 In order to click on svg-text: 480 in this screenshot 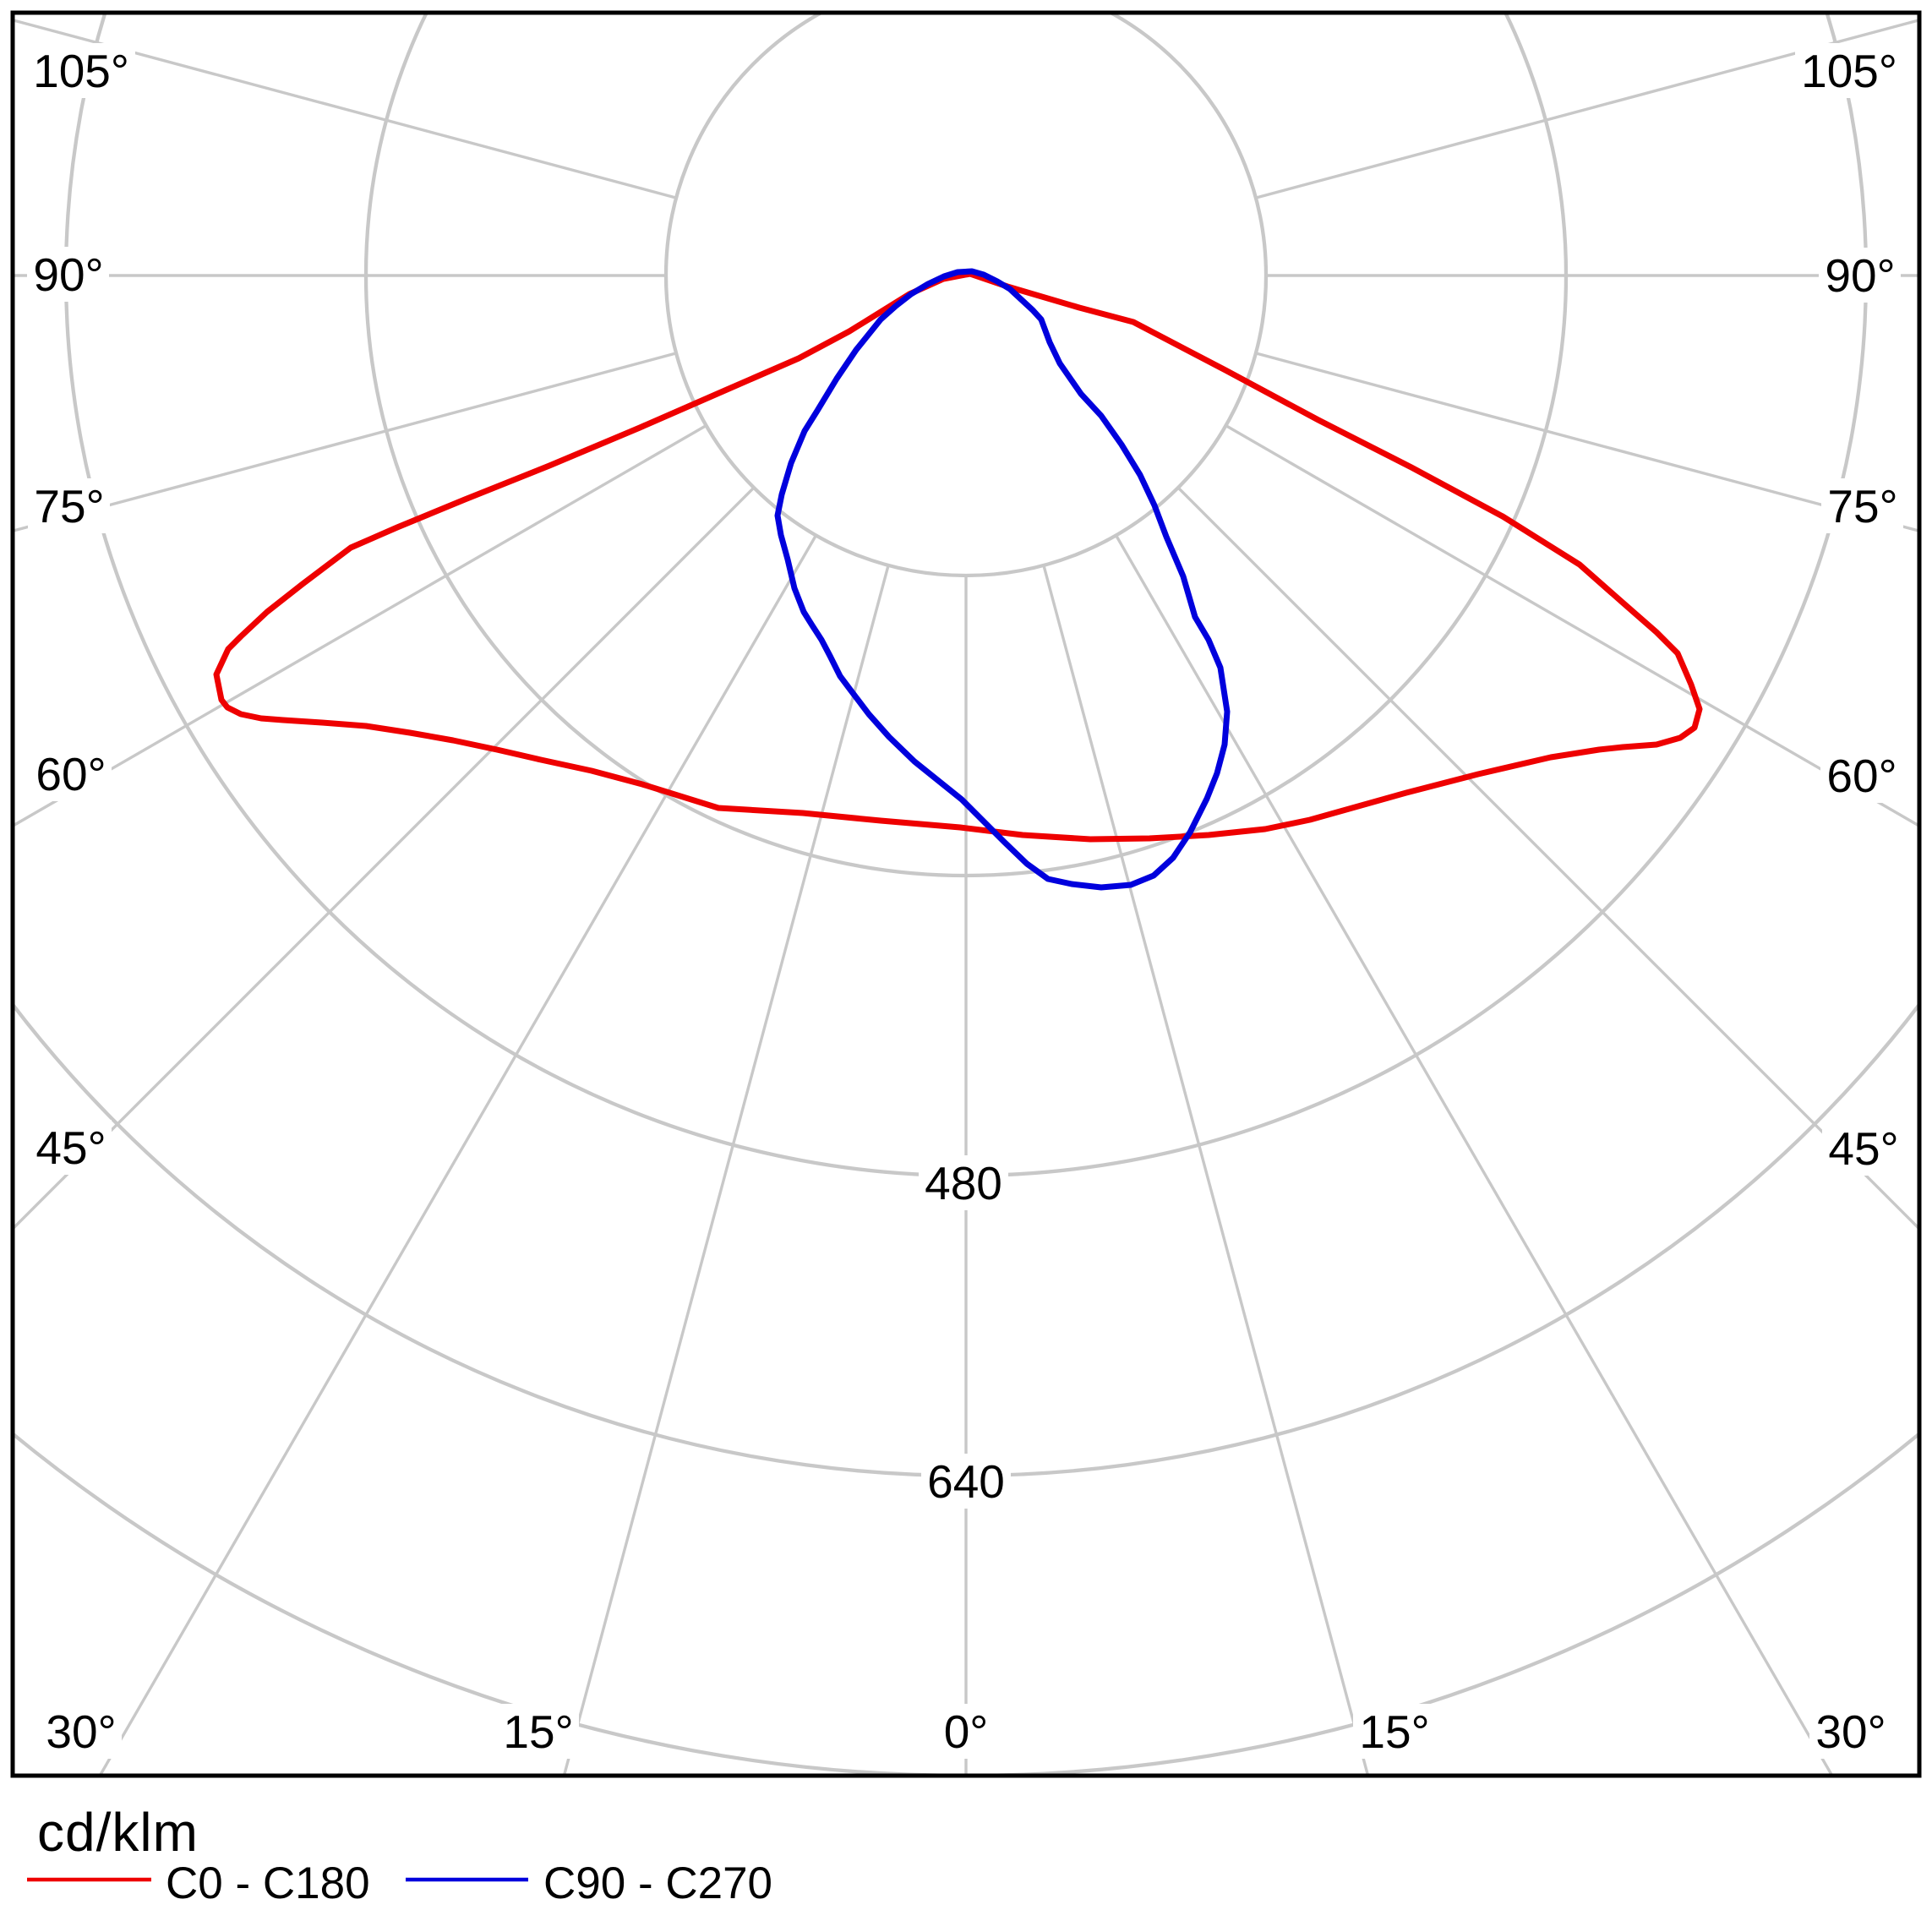, I will do `click(963, 1183)`.